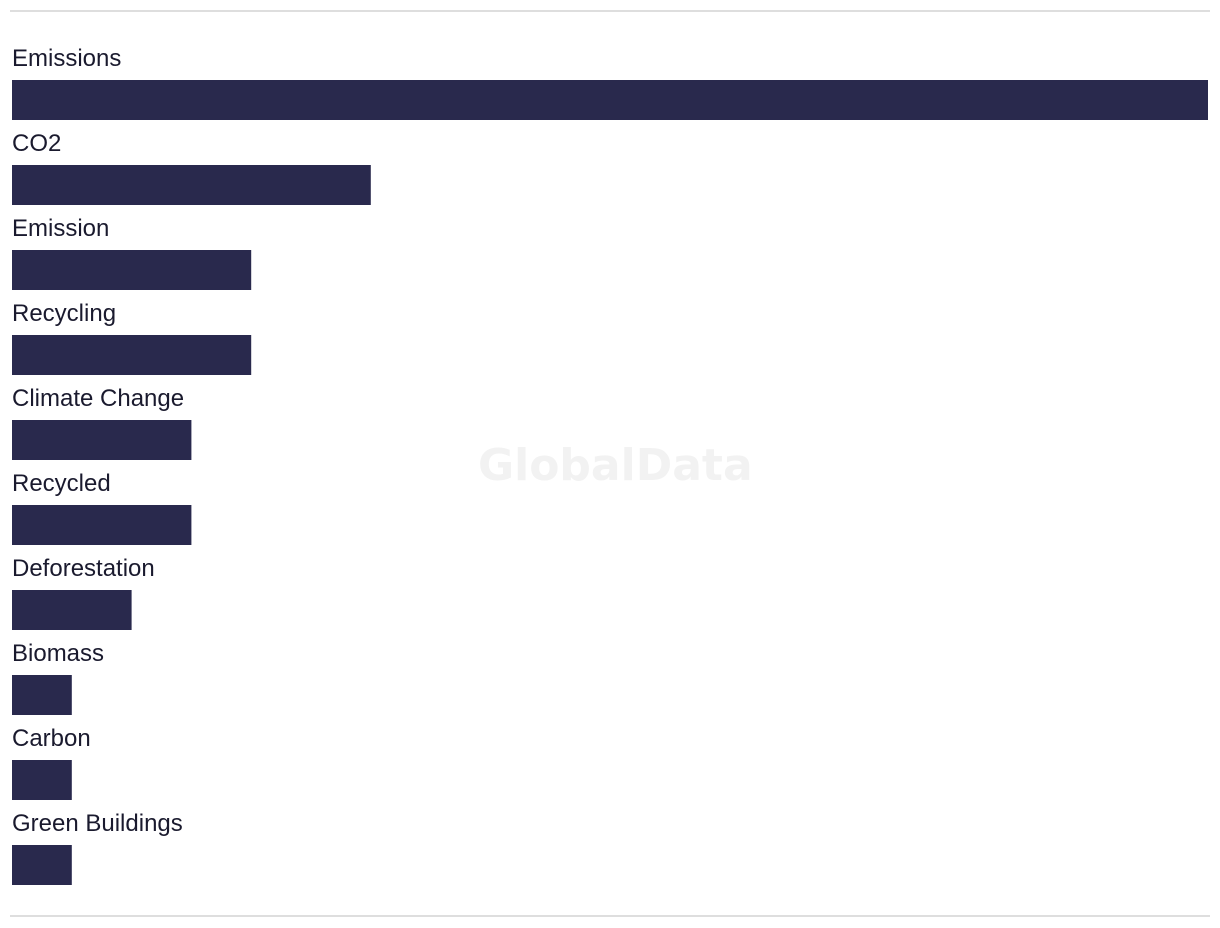  I want to click on category-label: Recycled, so click(61, 483).